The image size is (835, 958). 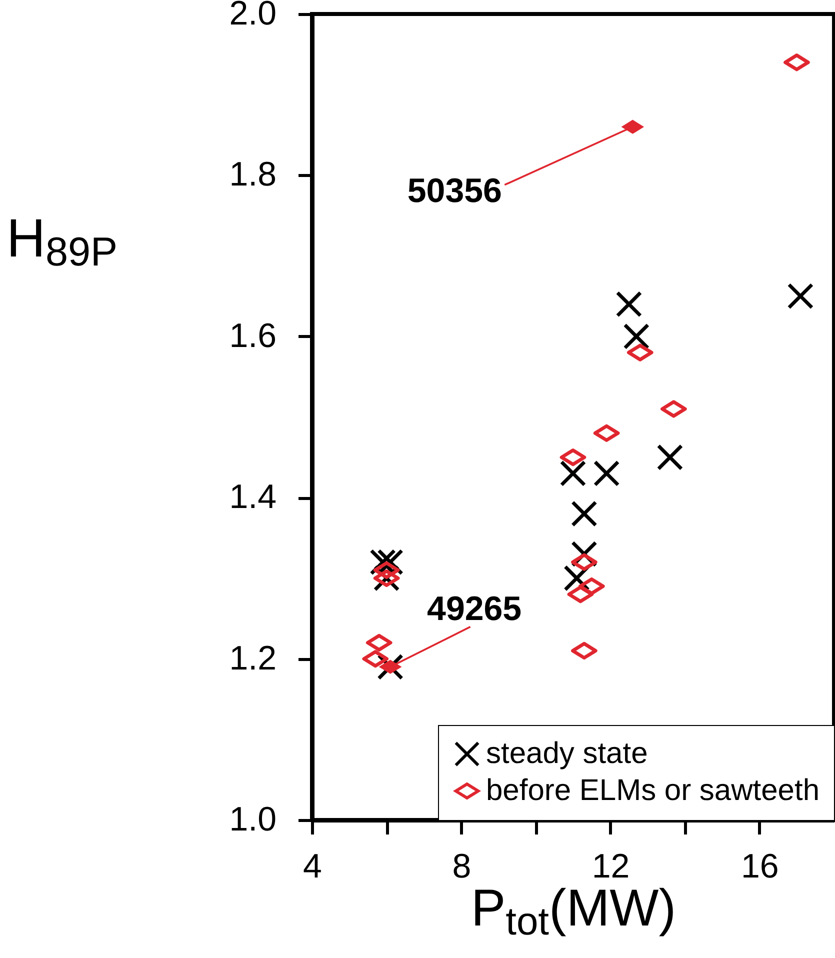 I want to click on annotation: 50356, so click(x=454, y=191).